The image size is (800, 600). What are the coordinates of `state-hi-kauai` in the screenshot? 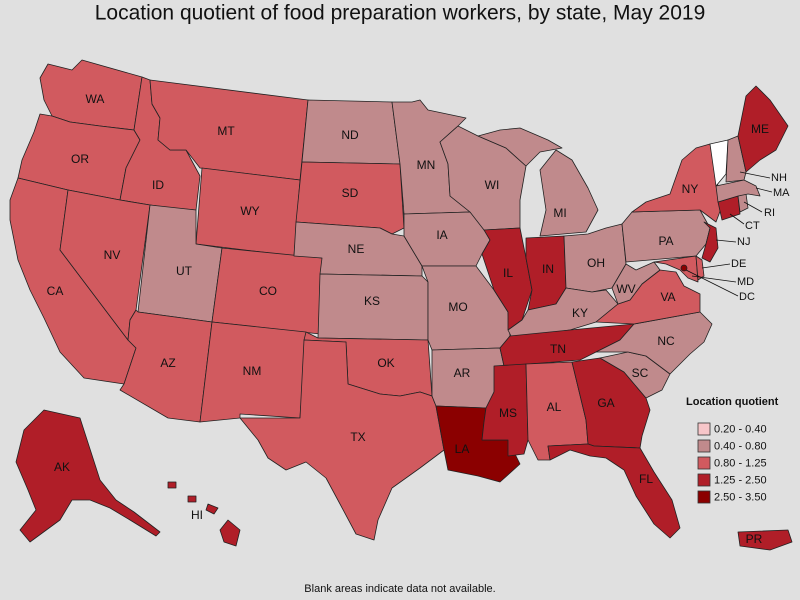 It's located at (172, 485).